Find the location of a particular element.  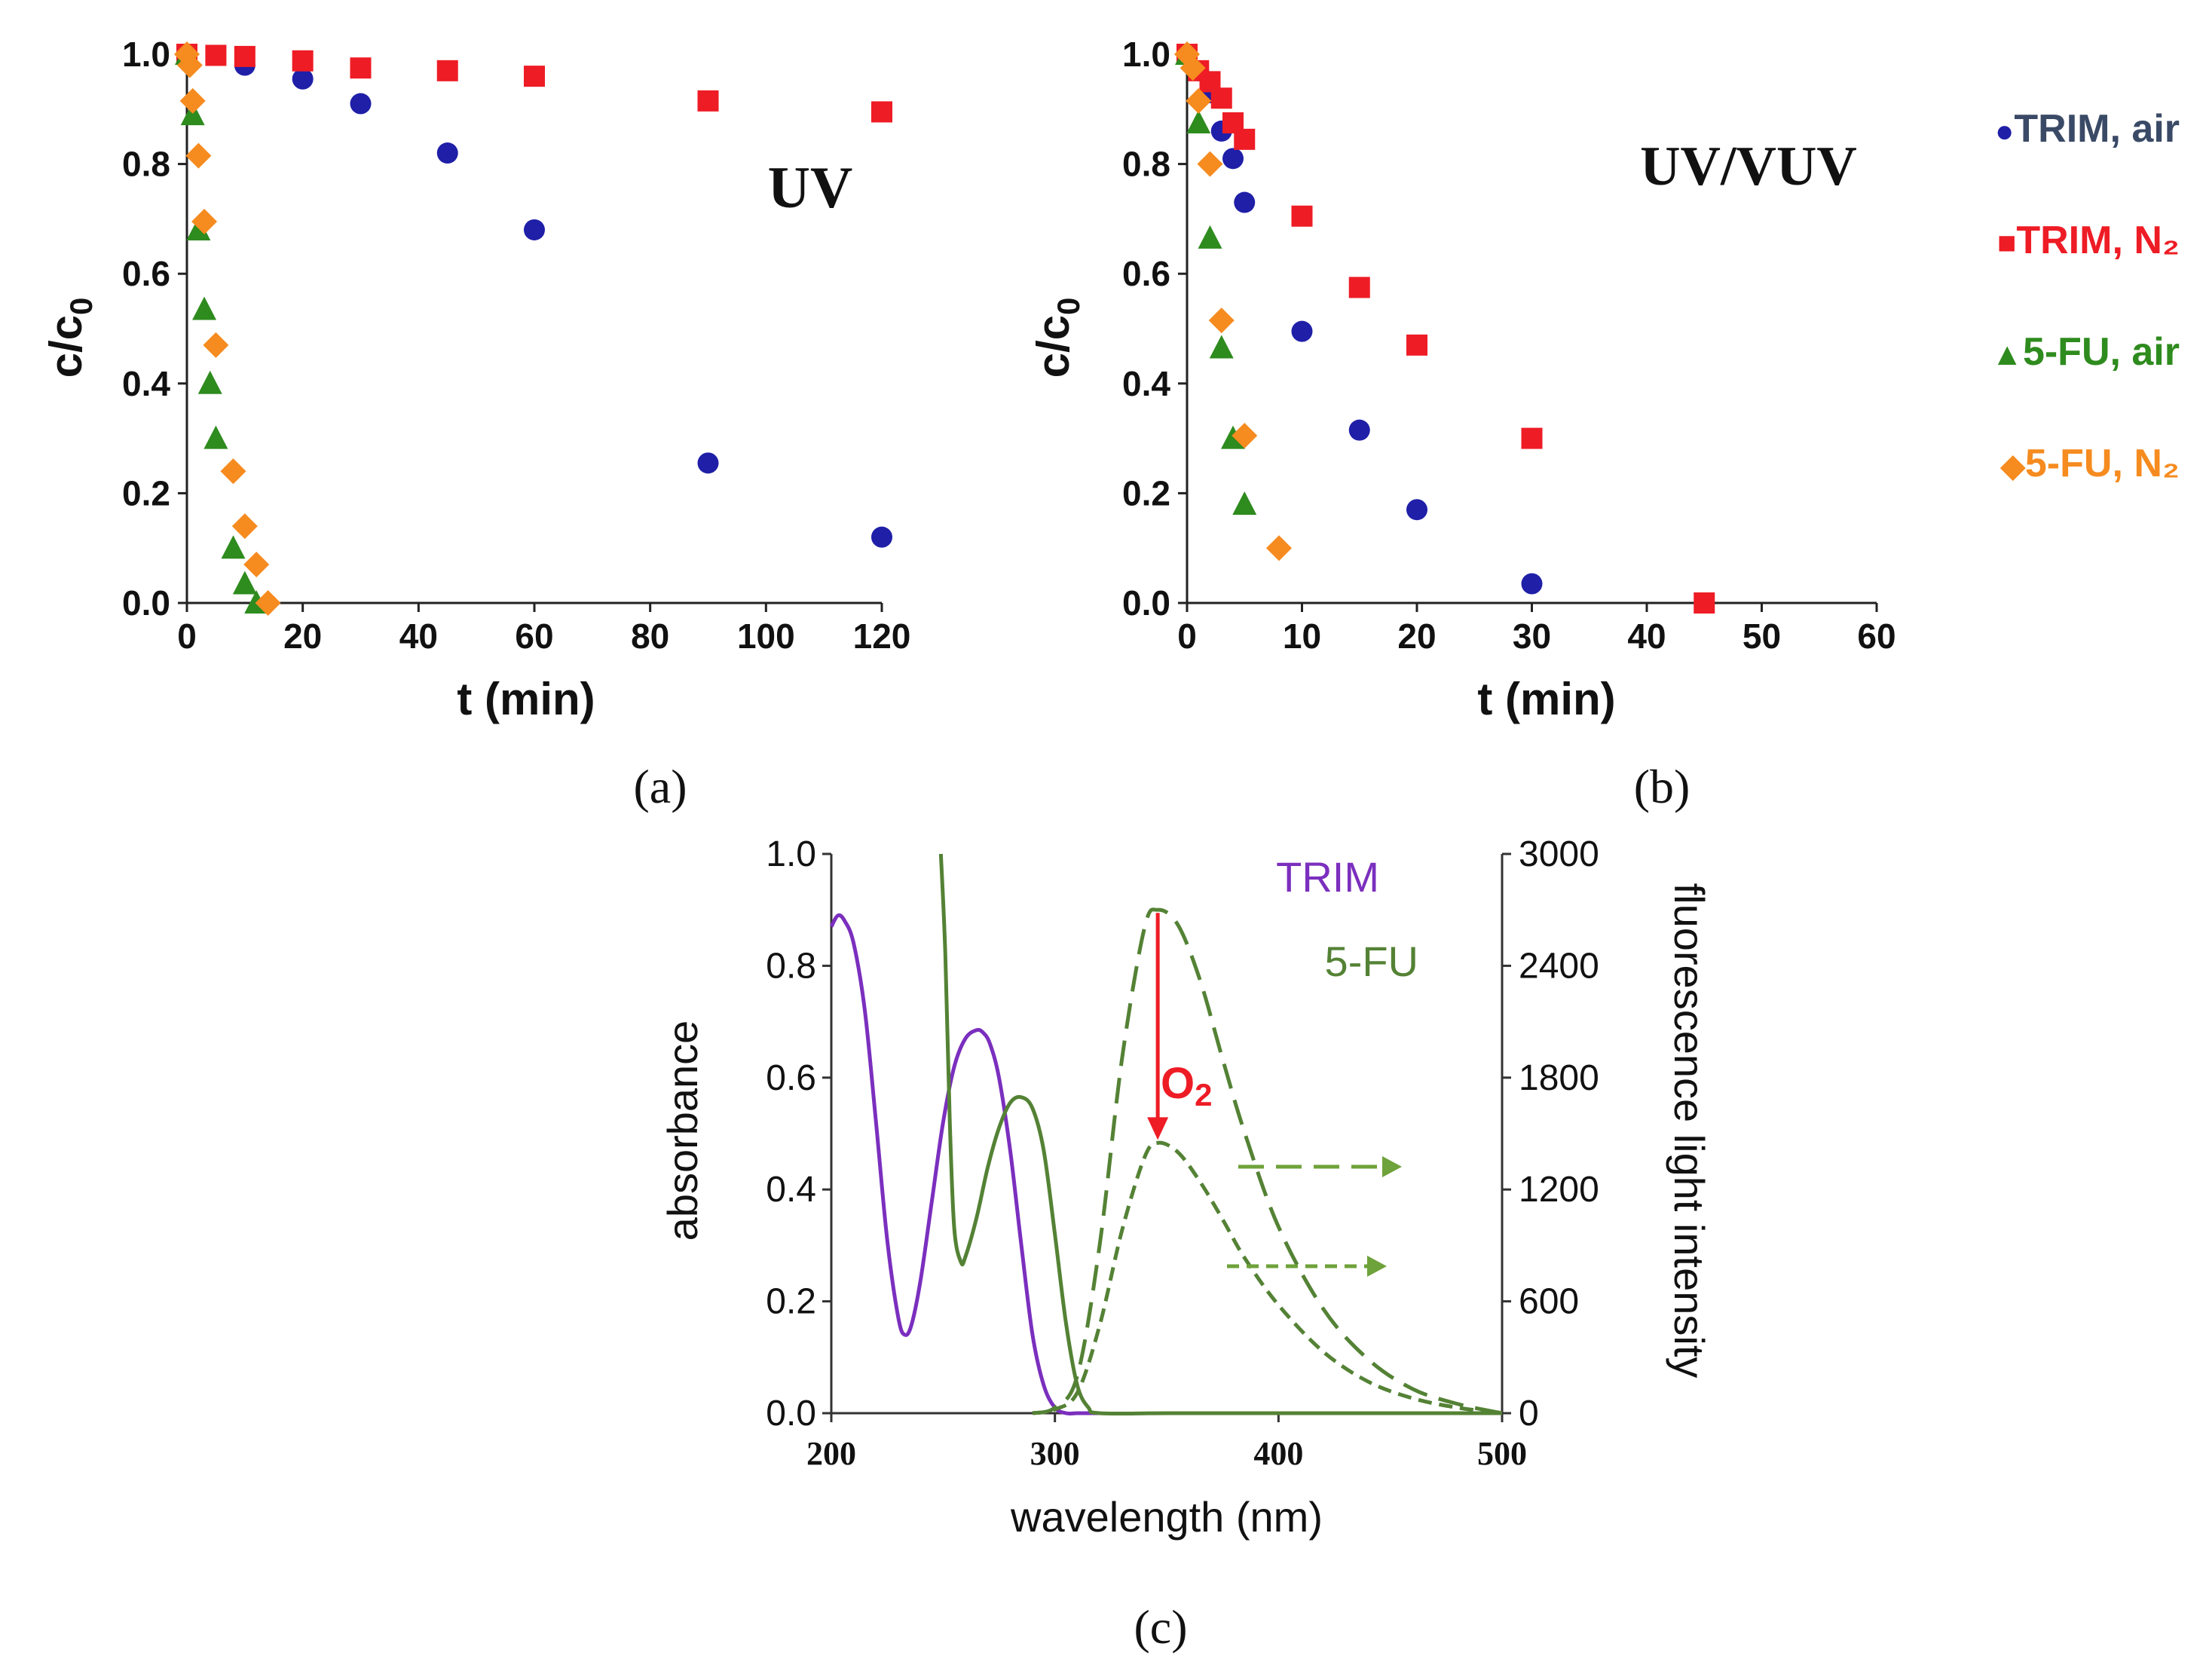

panel-a-ylabel-main: c/c is located at coordinates (66, 346).